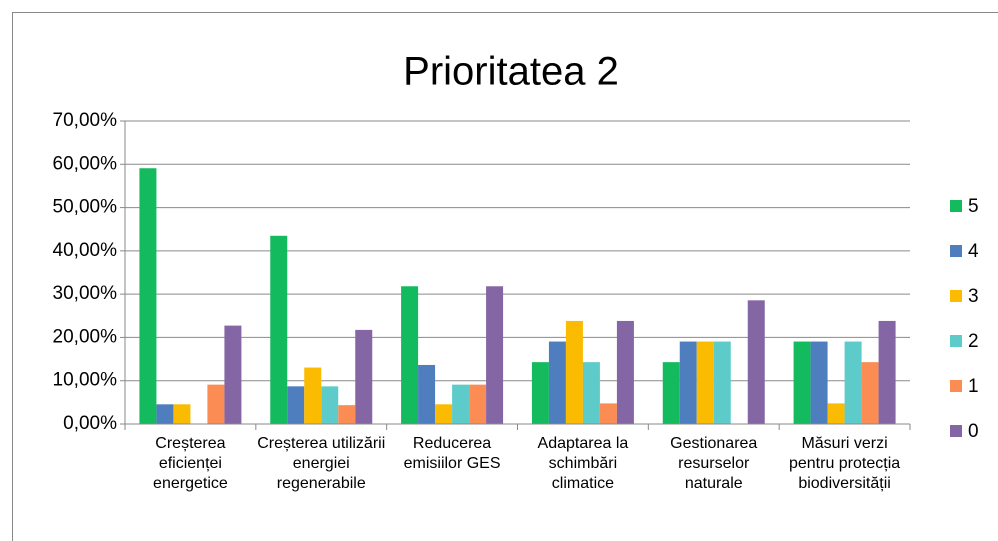 The image size is (998, 541). Describe the element at coordinates (85, 163) in the screenshot. I see `y-tick-label: 60,00%` at that location.